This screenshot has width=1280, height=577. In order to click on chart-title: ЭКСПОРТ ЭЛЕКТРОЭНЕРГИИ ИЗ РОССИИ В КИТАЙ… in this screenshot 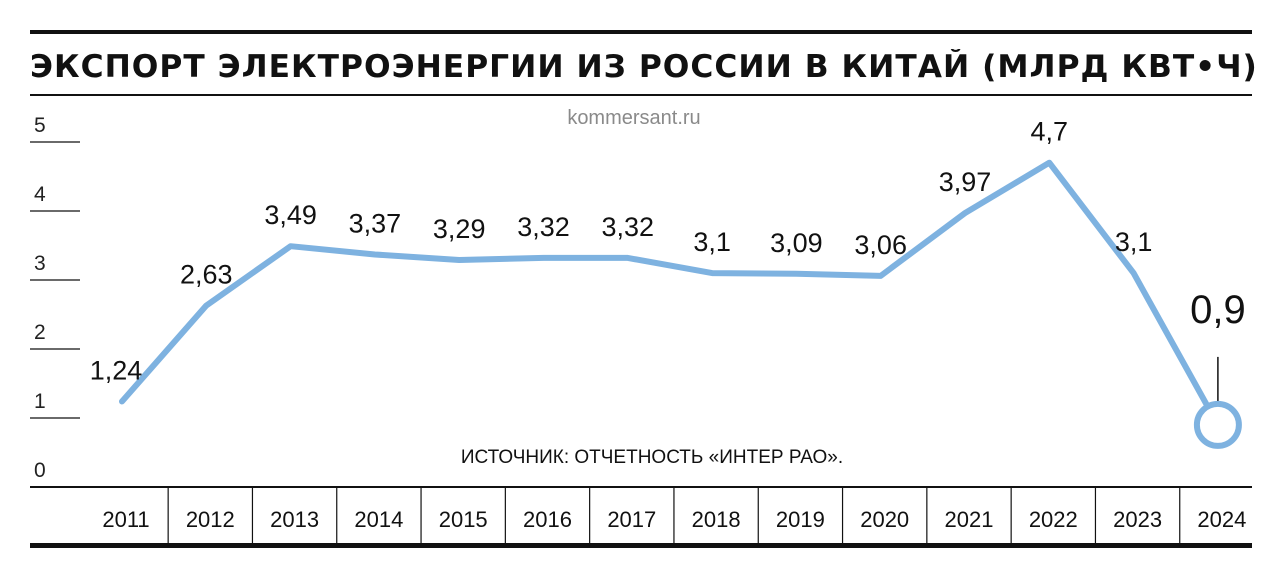, I will do `click(644, 67)`.